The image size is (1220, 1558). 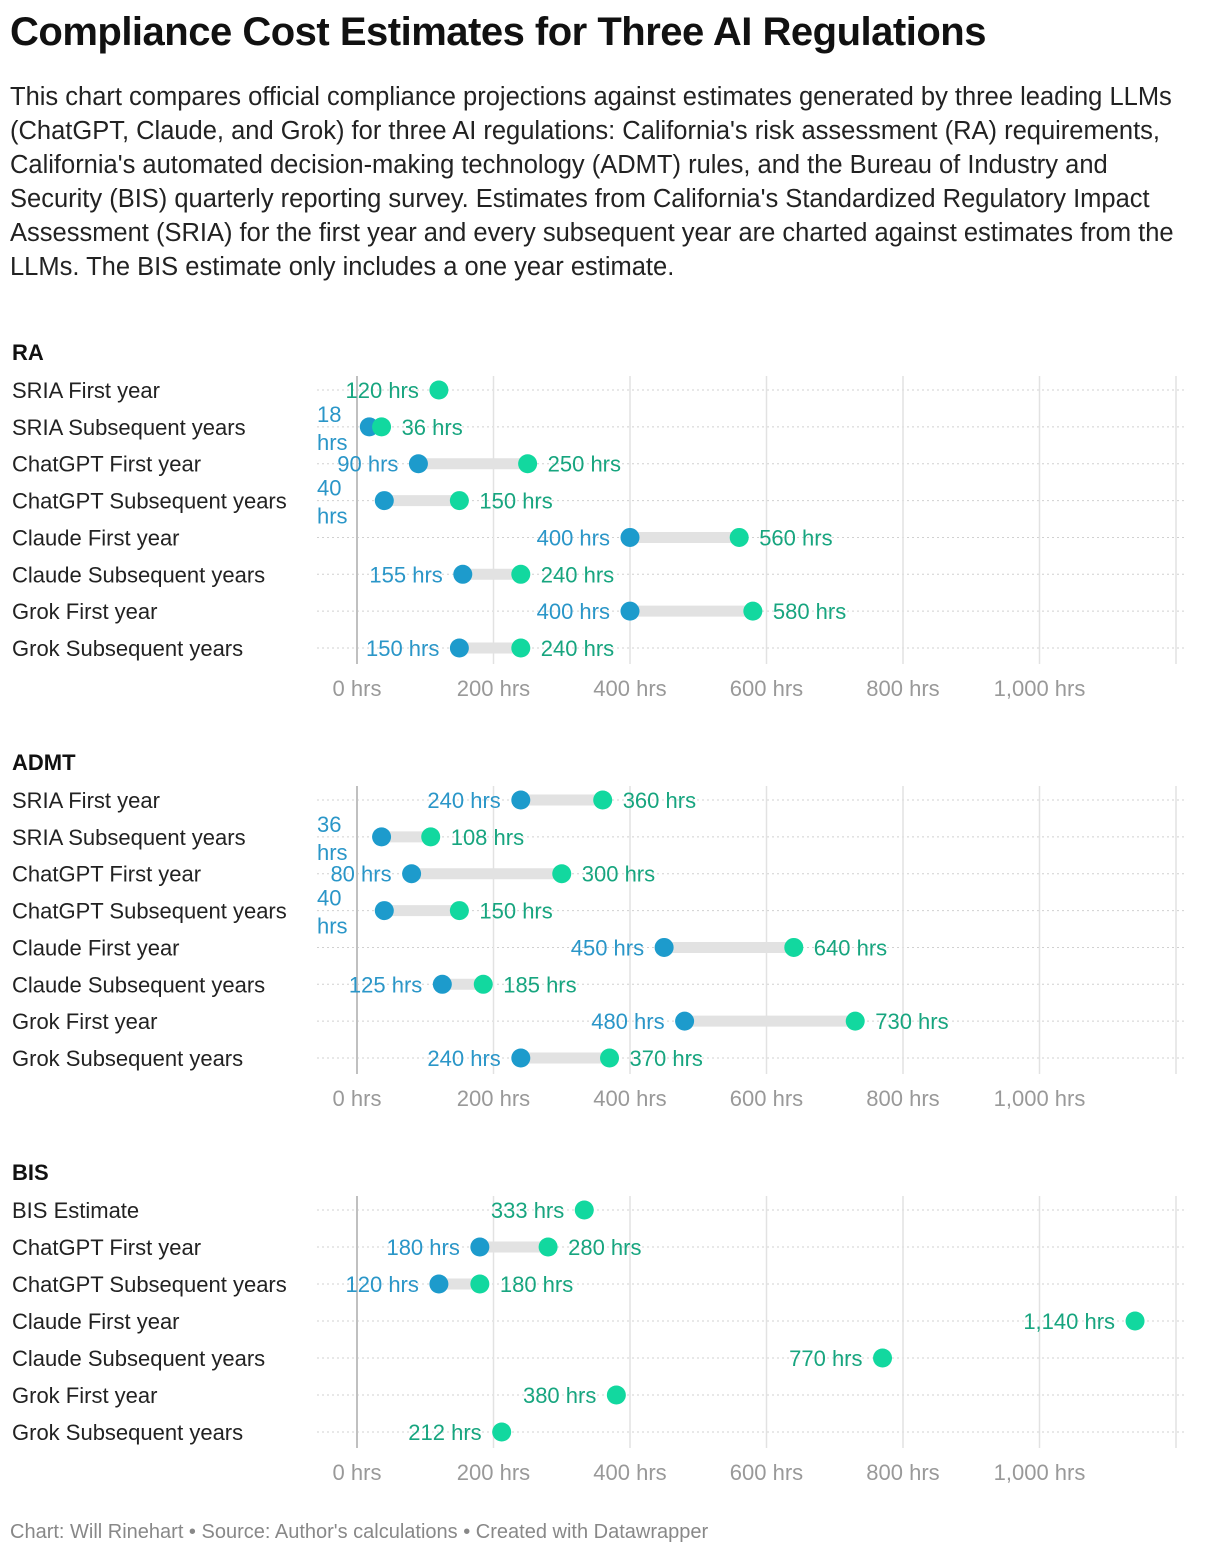 What do you see at coordinates (1069, 1321) in the screenshot?
I see `value-label: 1,140 hrs` at bounding box center [1069, 1321].